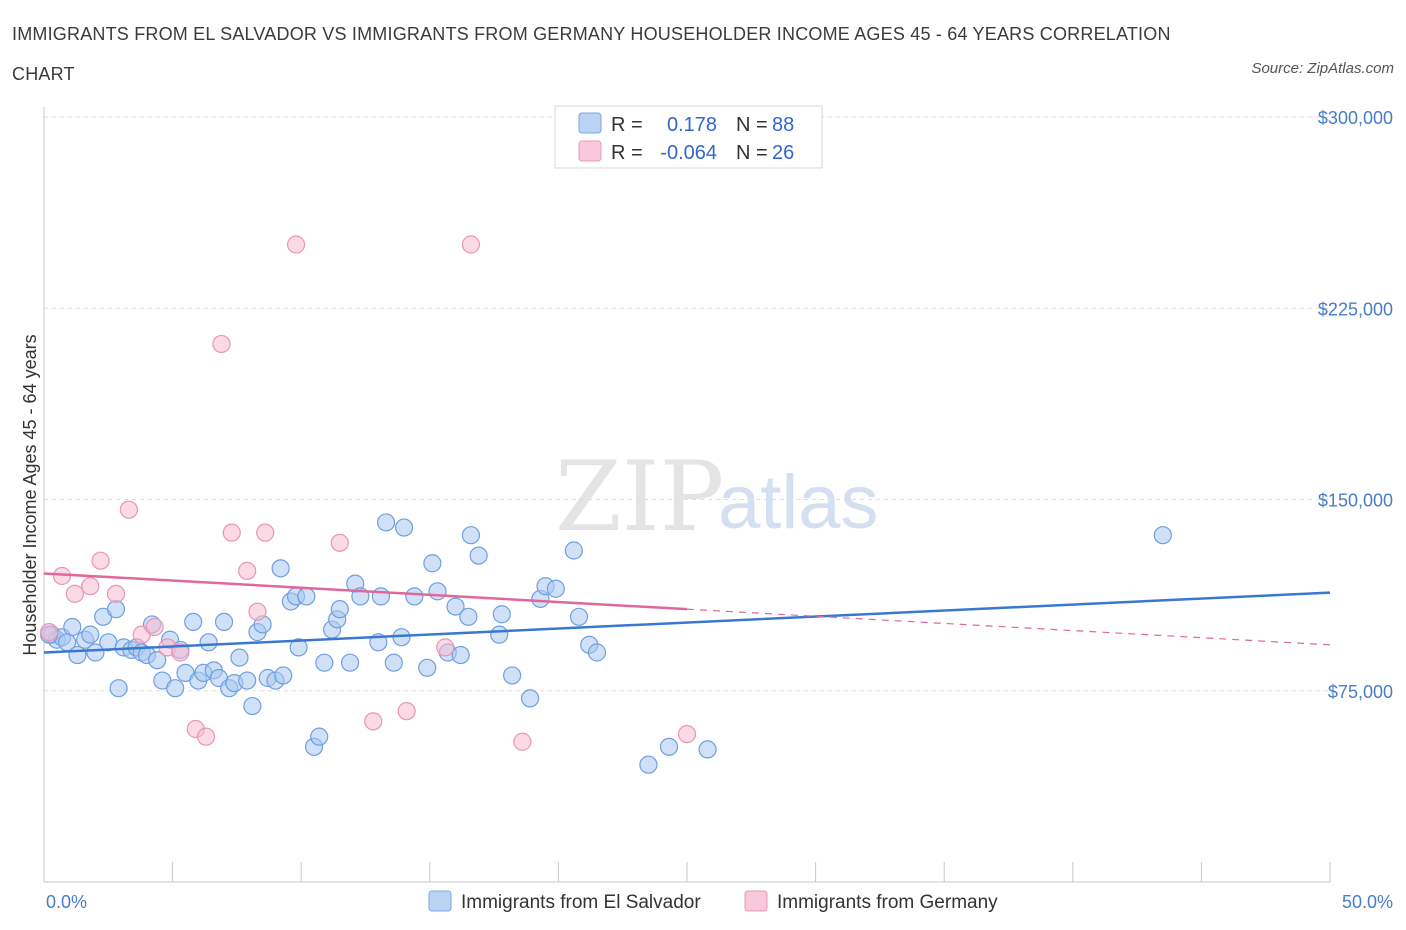  What do you see at coordinates (1355, 501) in the screenshot?
I see `y-tick-label-1: $150,000` at bounding box center [1355, 501].